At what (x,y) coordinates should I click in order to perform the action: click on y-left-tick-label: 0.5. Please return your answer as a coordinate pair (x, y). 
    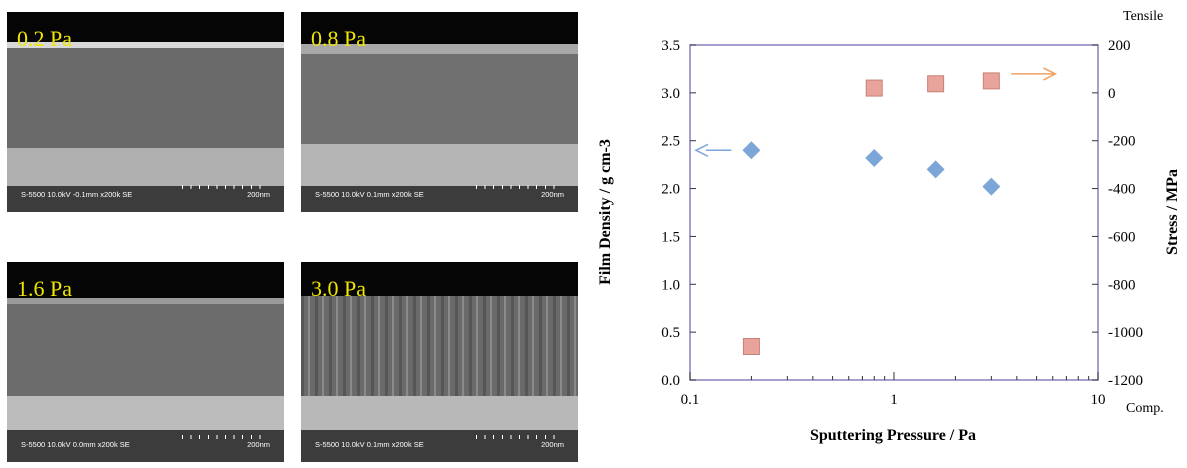
    Looking at the image, I should click on (670, 333).